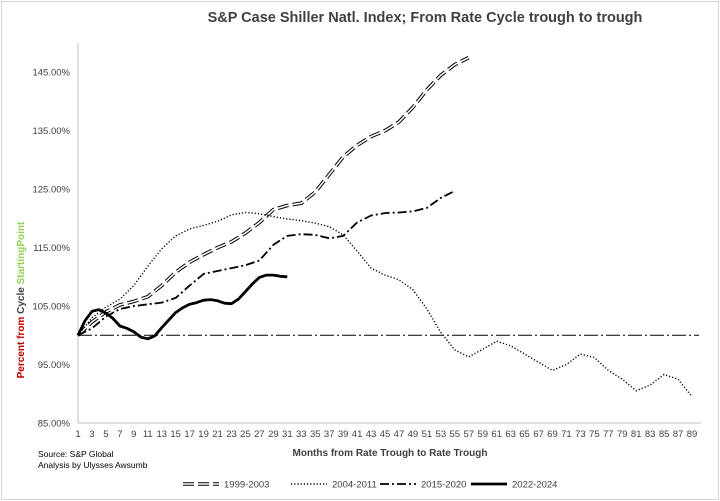 The image size is (720, 501). I want to click on x-tick-label: 1, so click(77, 434).